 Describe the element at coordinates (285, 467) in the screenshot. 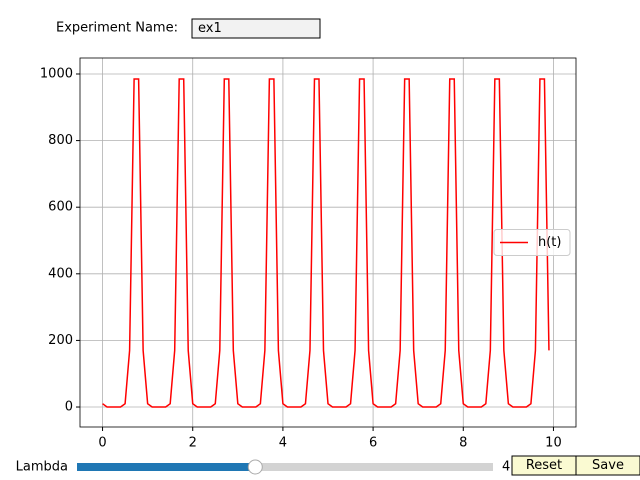

I see `slider-track` at that location.